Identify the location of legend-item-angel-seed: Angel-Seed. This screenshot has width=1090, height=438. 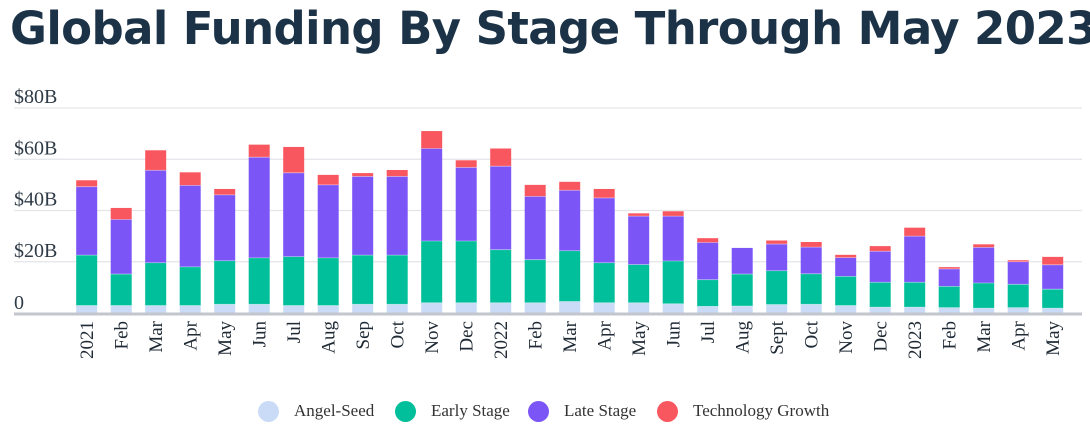
(316, 411).